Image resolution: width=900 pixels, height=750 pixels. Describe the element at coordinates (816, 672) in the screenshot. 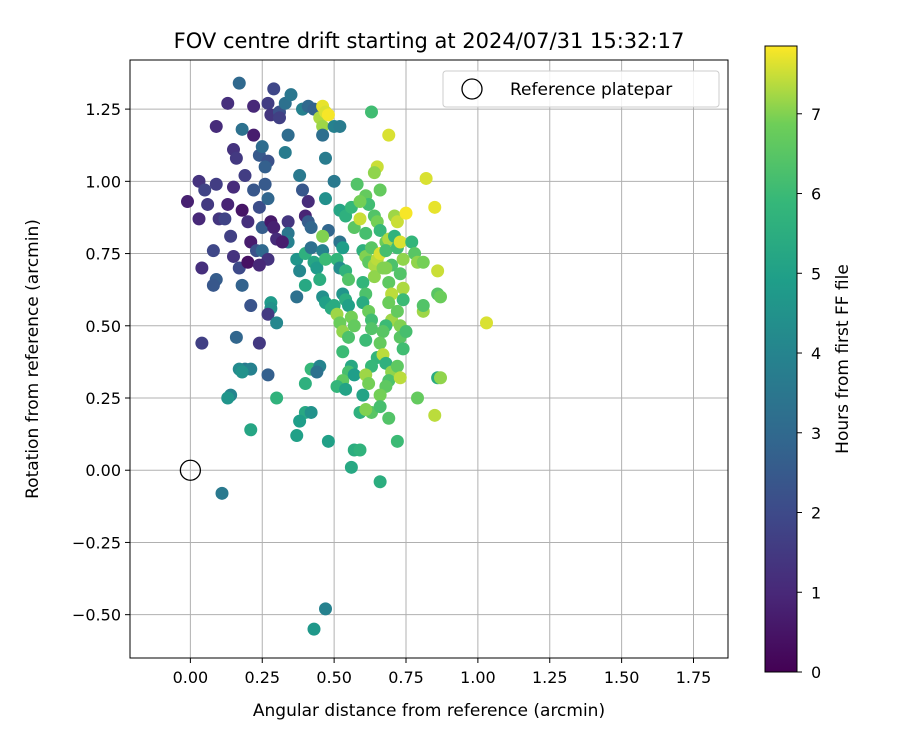

I see `colorbar-tick-label: 0` at that location.